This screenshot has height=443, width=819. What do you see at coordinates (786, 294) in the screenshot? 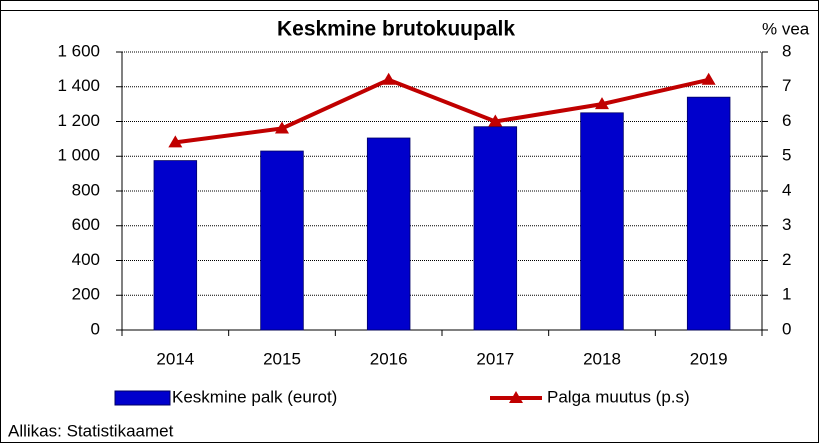
I see `y2-tick-label: 1` at bounding box center [786, 294].